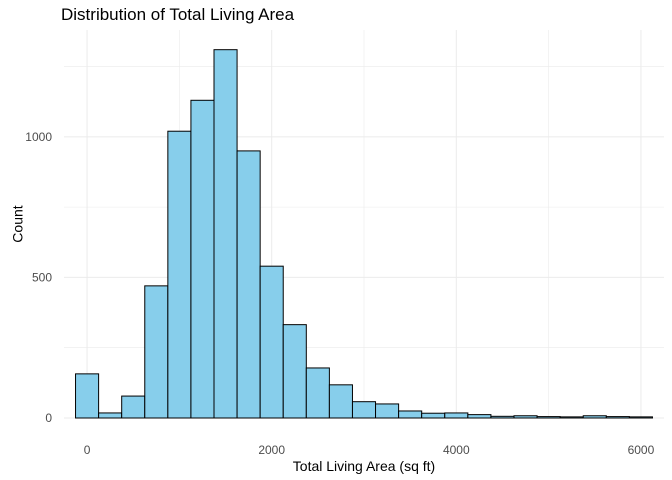 This screenshot has height=480, width=672. Describe the element at coordinates (18, 223) in the screenshot. I see `y-axis-title: Count` at that location.